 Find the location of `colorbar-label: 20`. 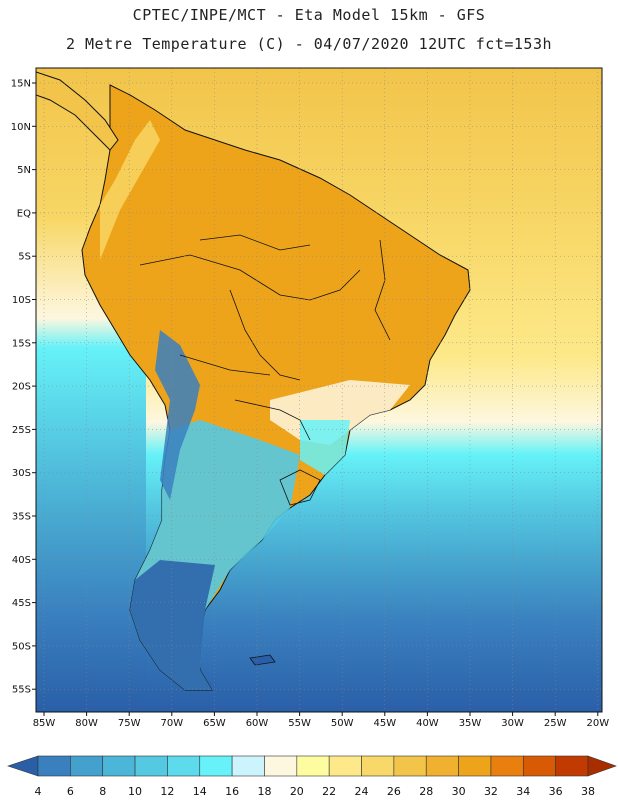

colorbar-label: 20 is located at coordinates (297, 791).